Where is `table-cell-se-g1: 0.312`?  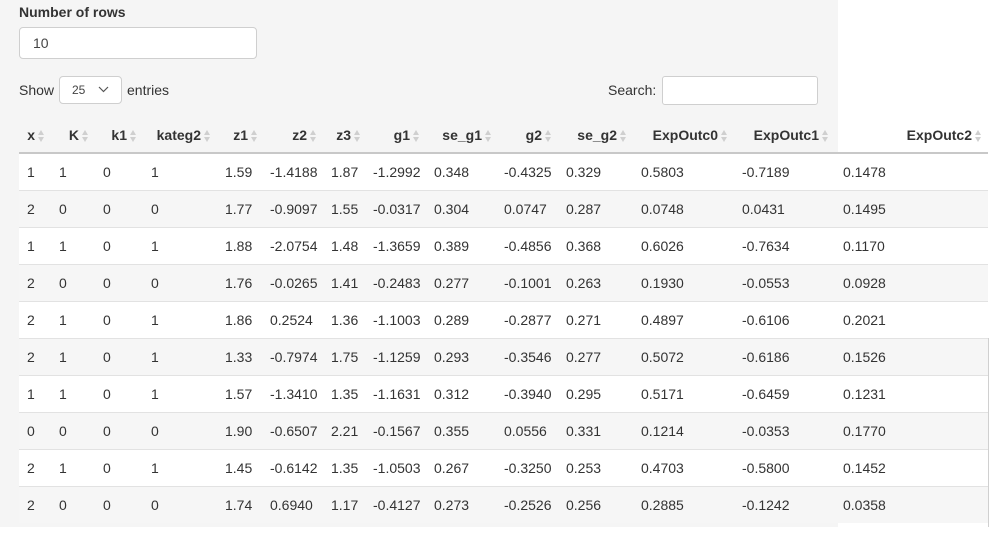
table-cell-se-g1: 0.312 is located at coordinates (462, 393).